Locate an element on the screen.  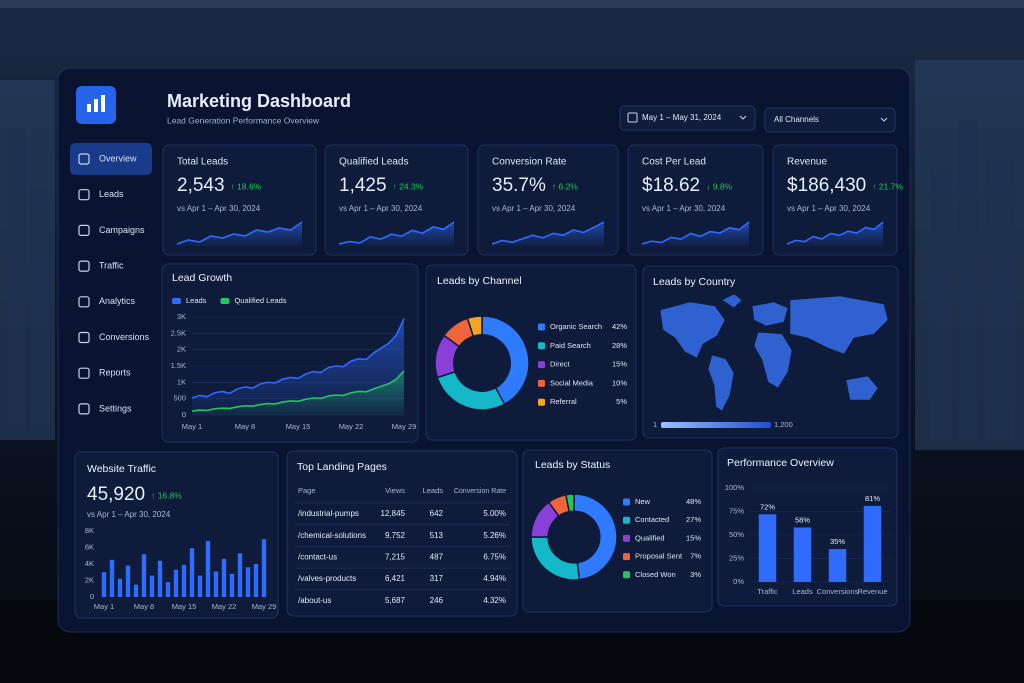
date-filter is located at coordinates (687, 118).